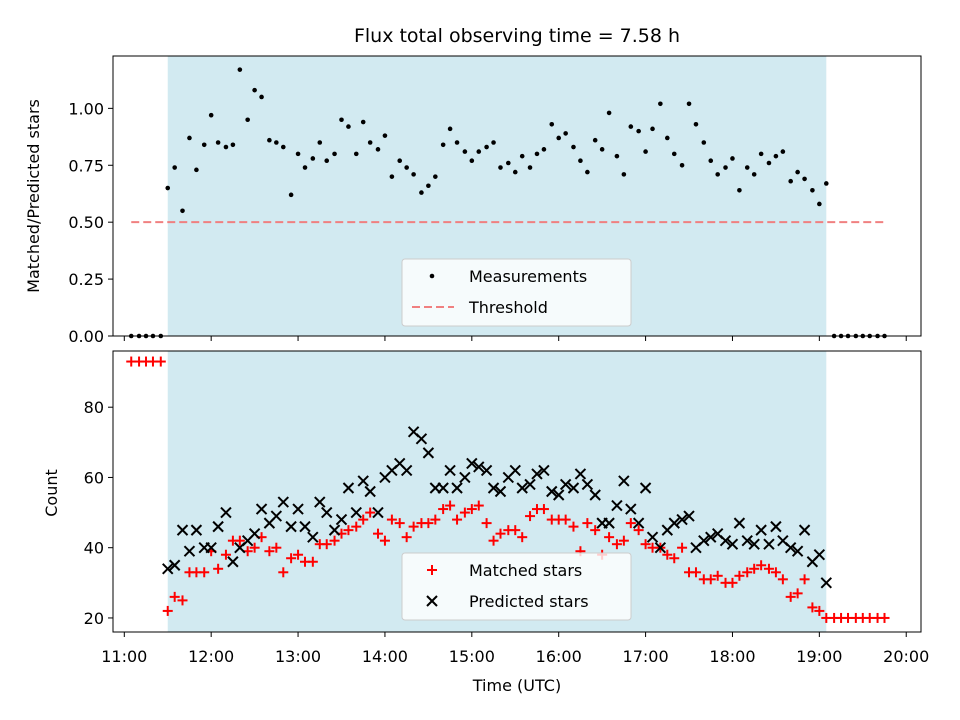  Describe the element at coordinates (86, 222) in the screenshot. I see `ratio-y-tick-label: 0.50` at that location.